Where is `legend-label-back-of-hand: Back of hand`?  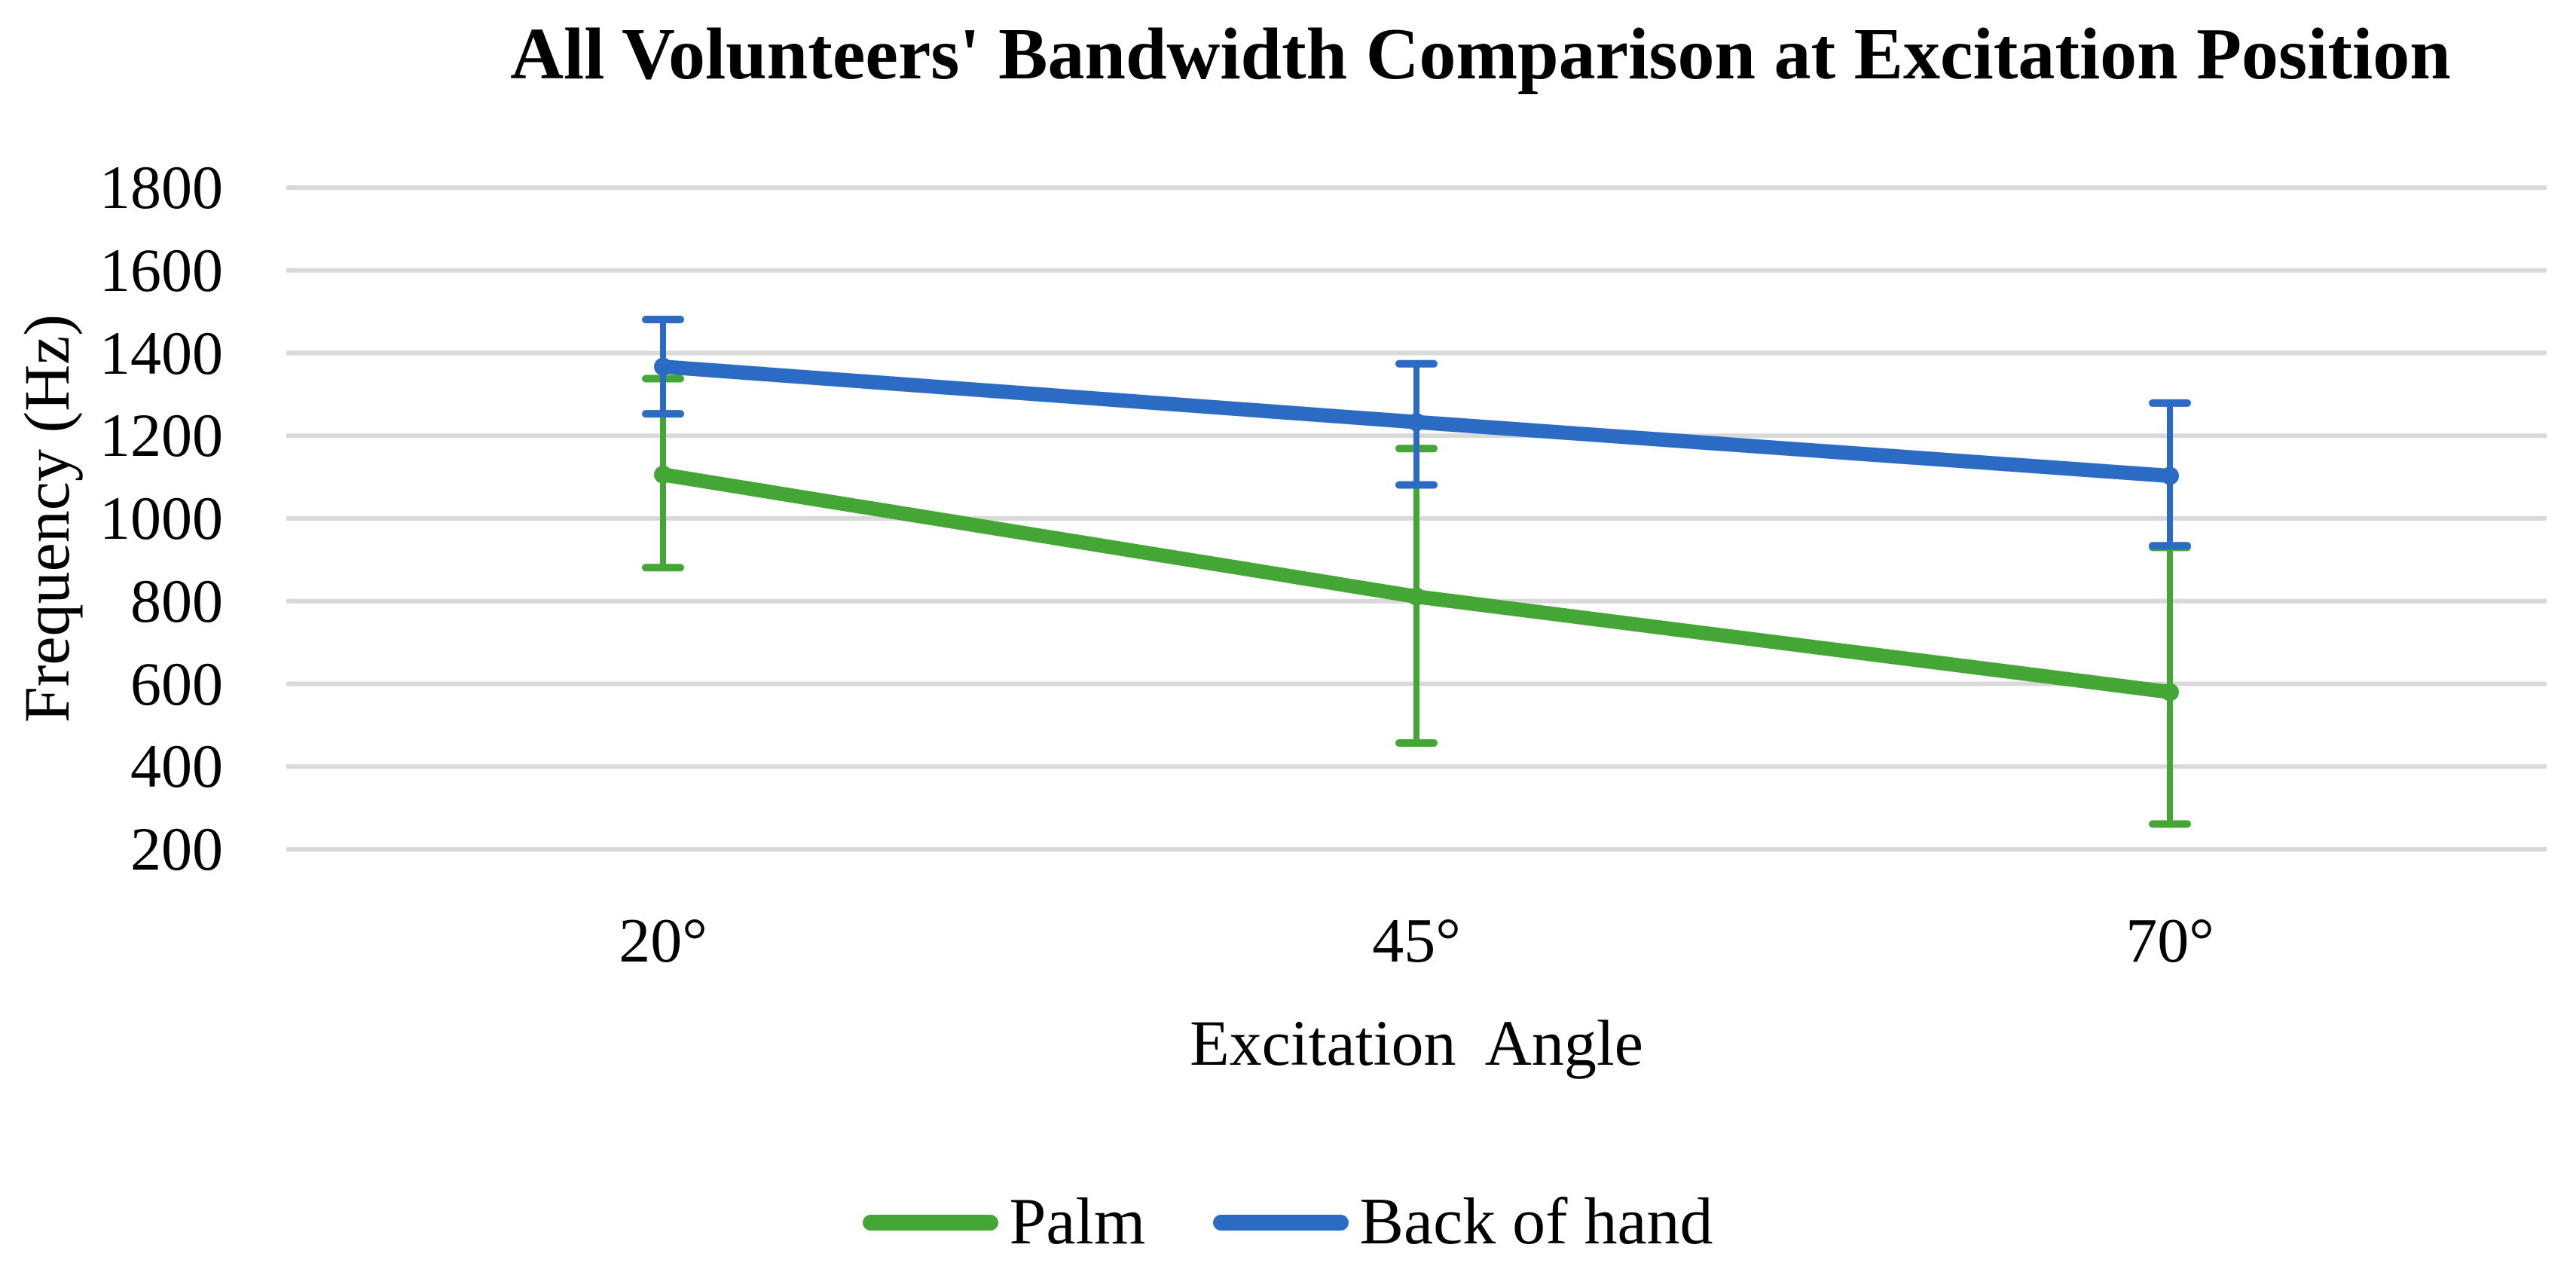 legend-label-back-of-hand: Back of hand is located at coordinates (1536, 1221).